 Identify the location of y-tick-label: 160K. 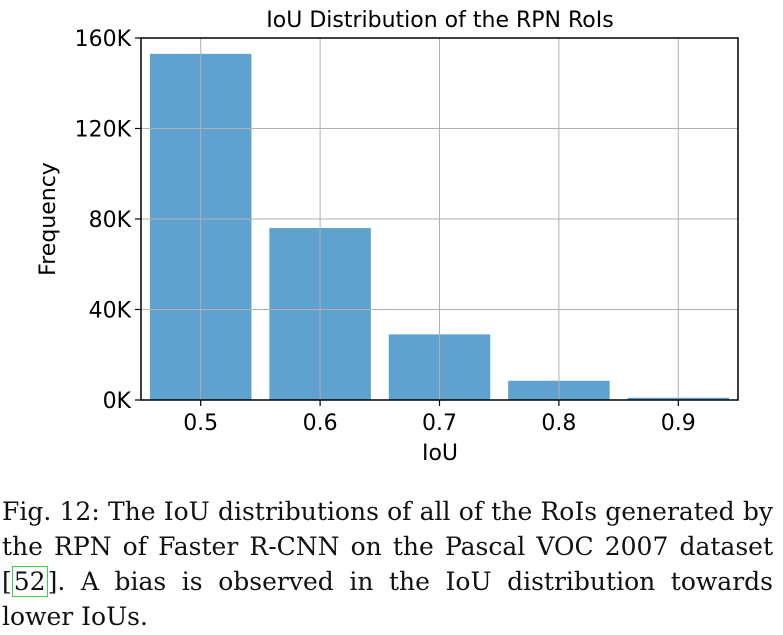
(103, 39).